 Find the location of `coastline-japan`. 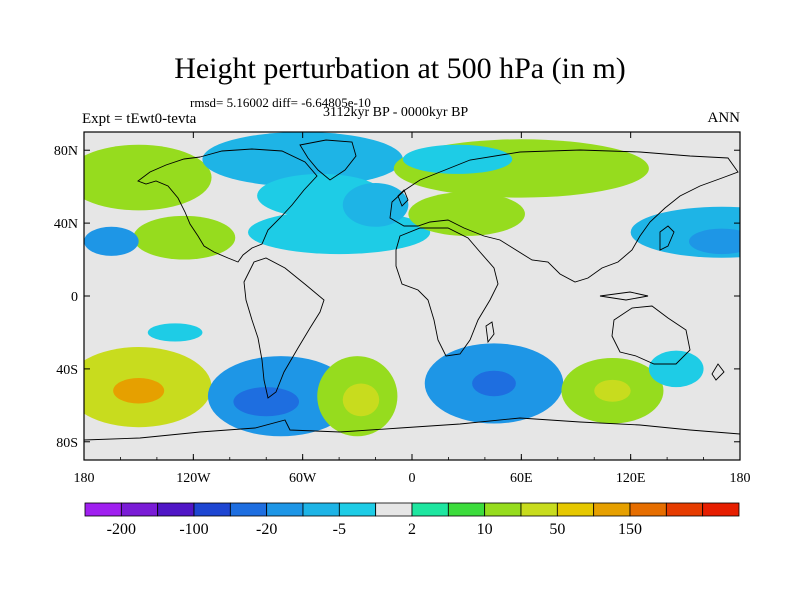

coastline-japan is located at coordinates (667, 238).